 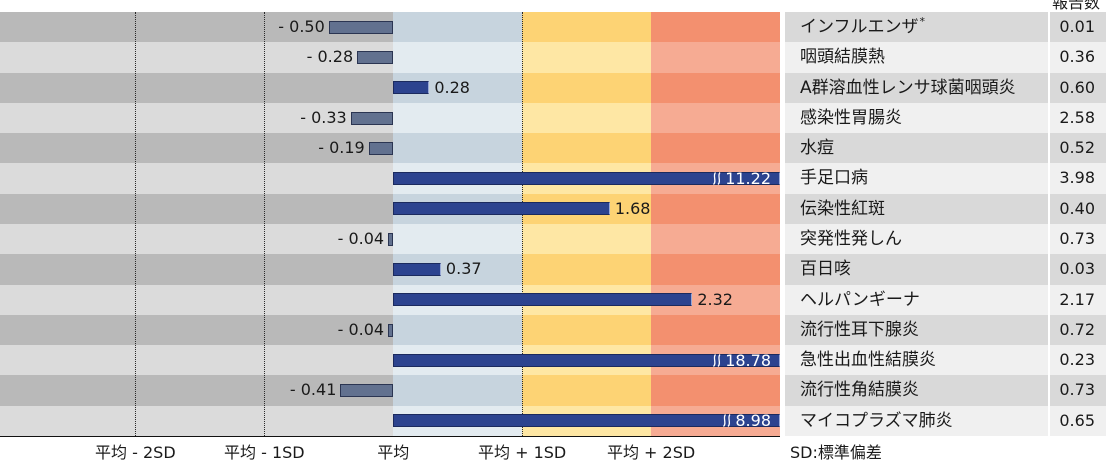 I want to click on broken-bar-label: 18.78, so click(x=741, y=360).